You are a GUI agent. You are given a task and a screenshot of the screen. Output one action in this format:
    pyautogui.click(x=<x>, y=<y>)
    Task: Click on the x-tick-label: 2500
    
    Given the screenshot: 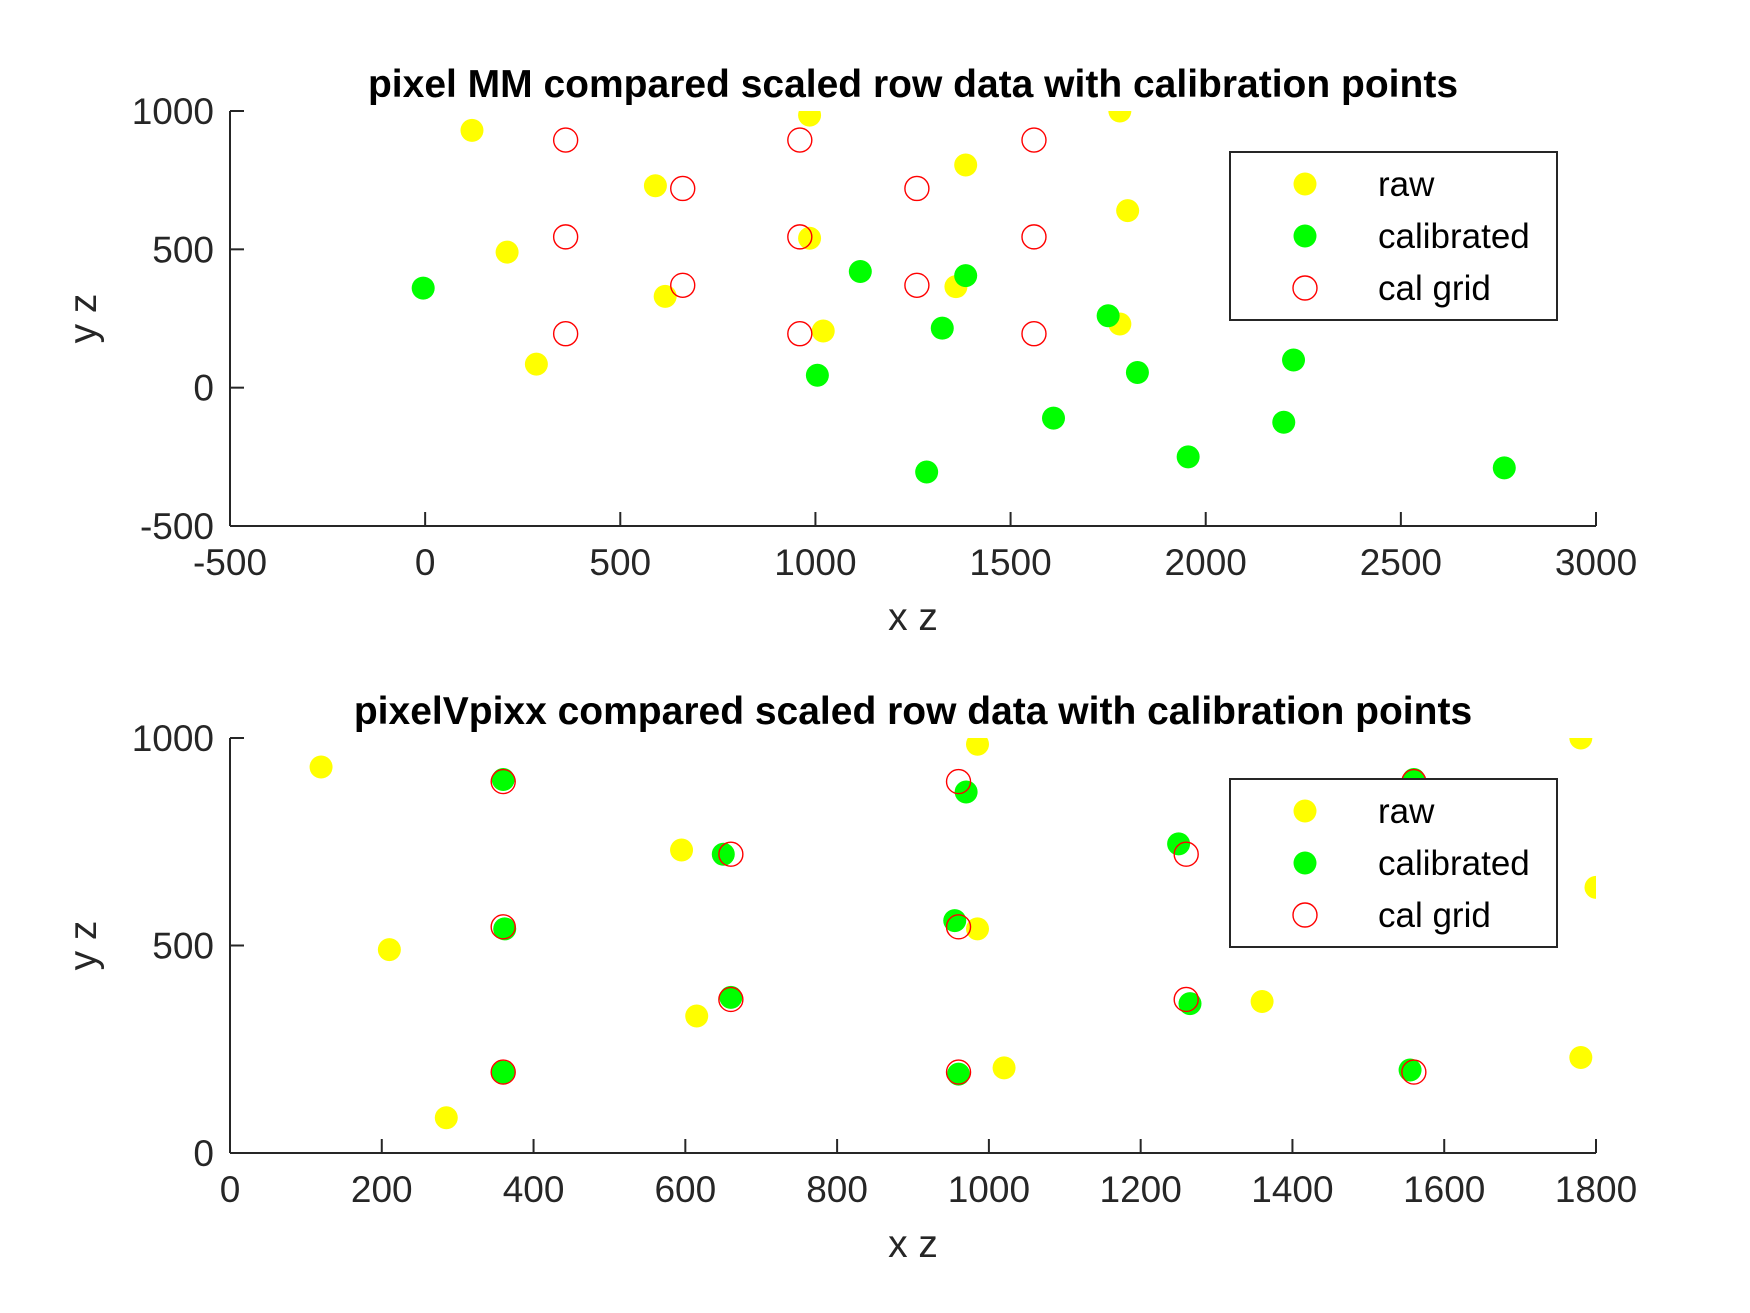 What is the action you would take?
    pyautogui.click(x=1401, y=562)
    